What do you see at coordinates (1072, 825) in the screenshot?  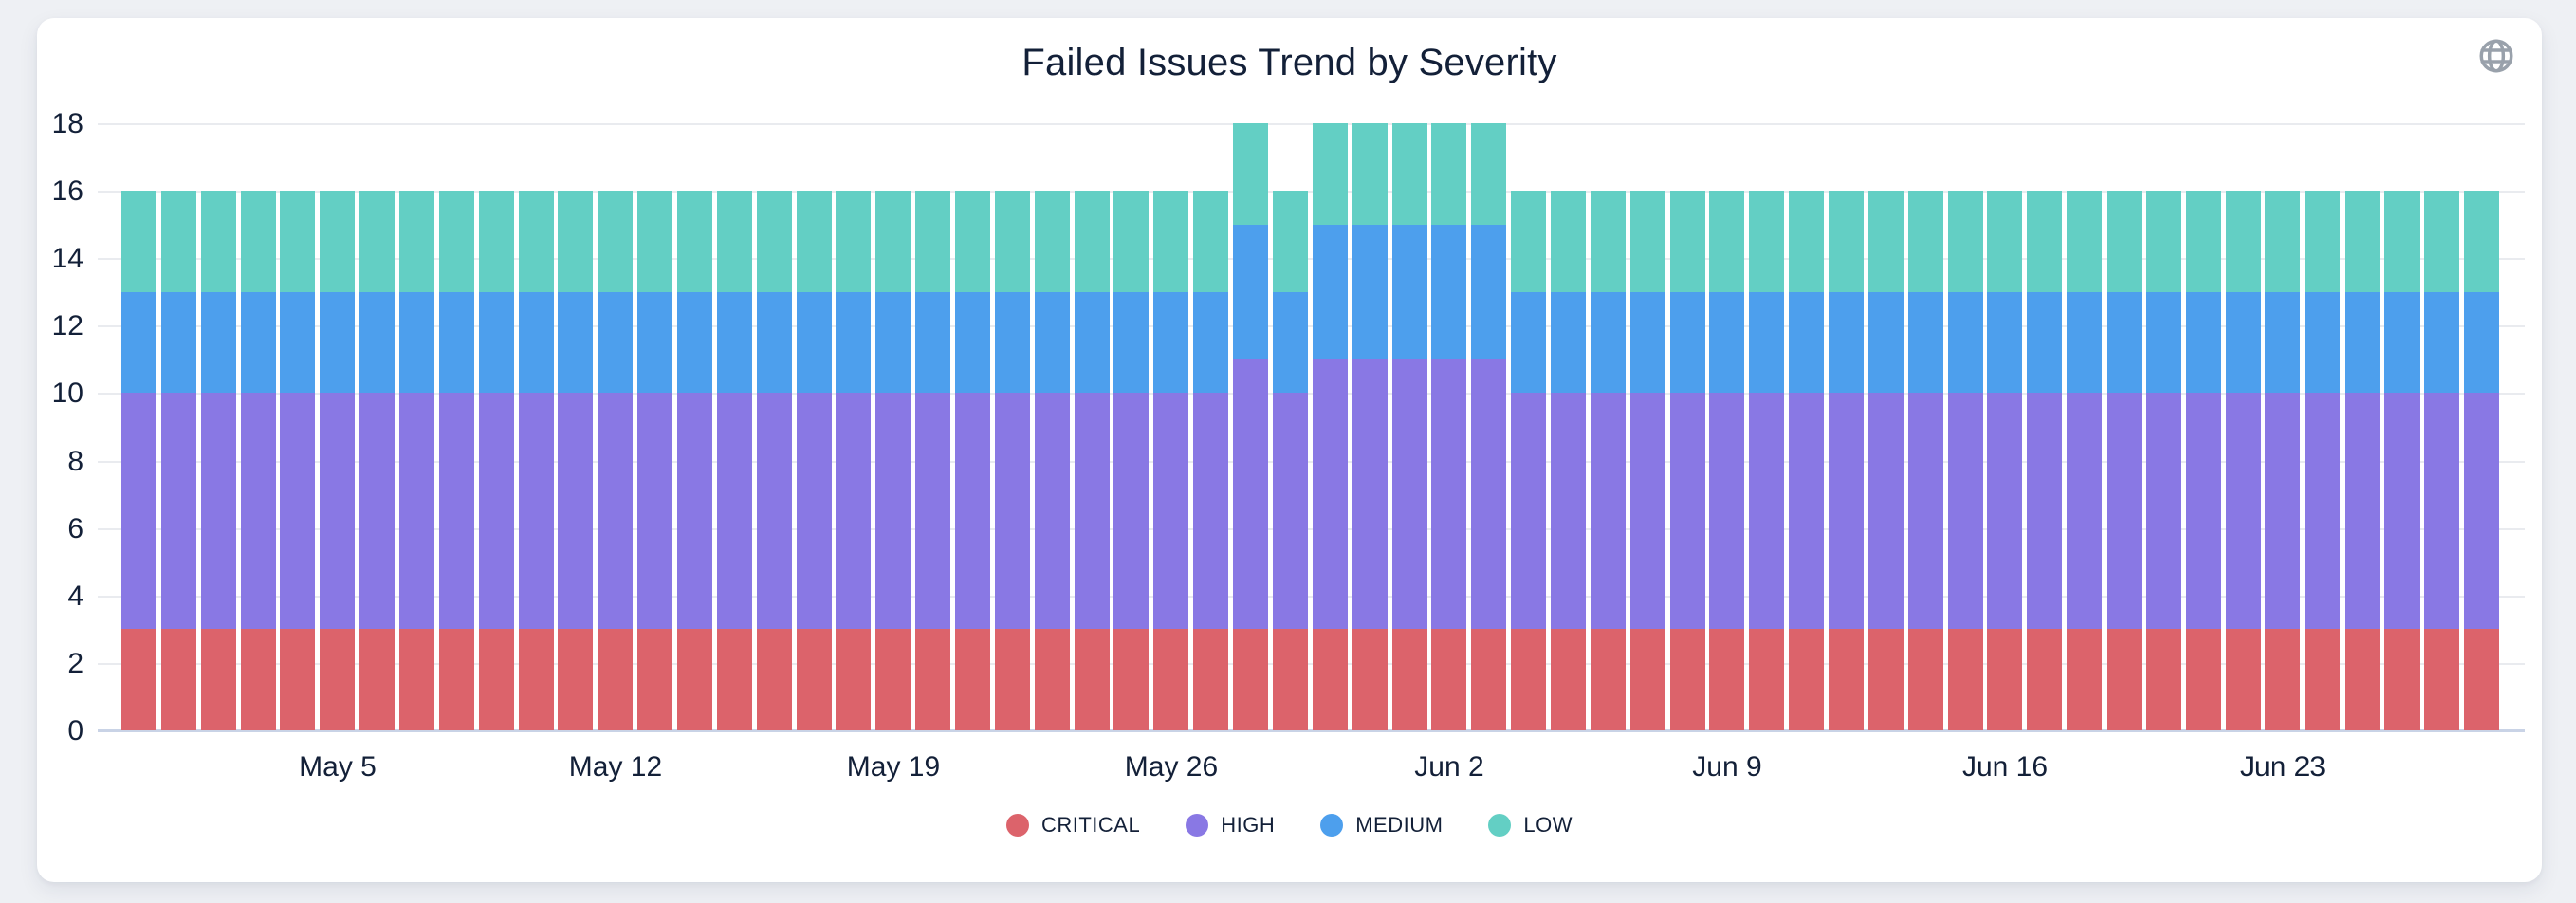 I see `legend-item-critical: CRITICAL` at bounding box center [1072, 825].